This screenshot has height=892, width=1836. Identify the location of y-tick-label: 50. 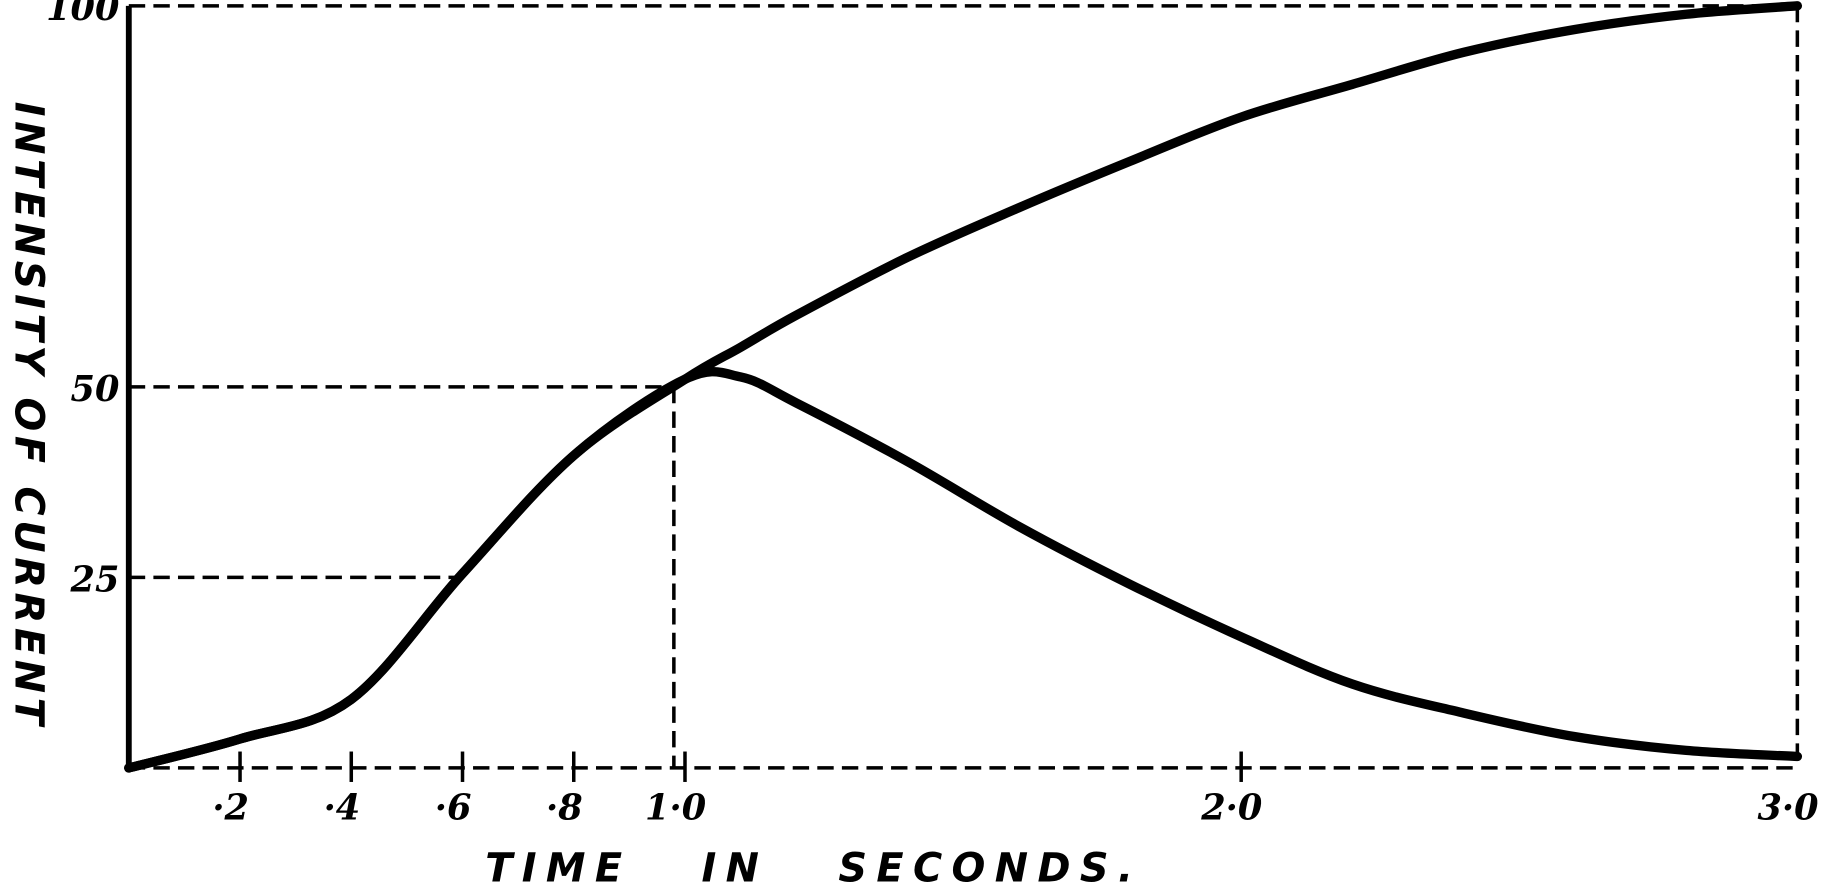
(95, 389).